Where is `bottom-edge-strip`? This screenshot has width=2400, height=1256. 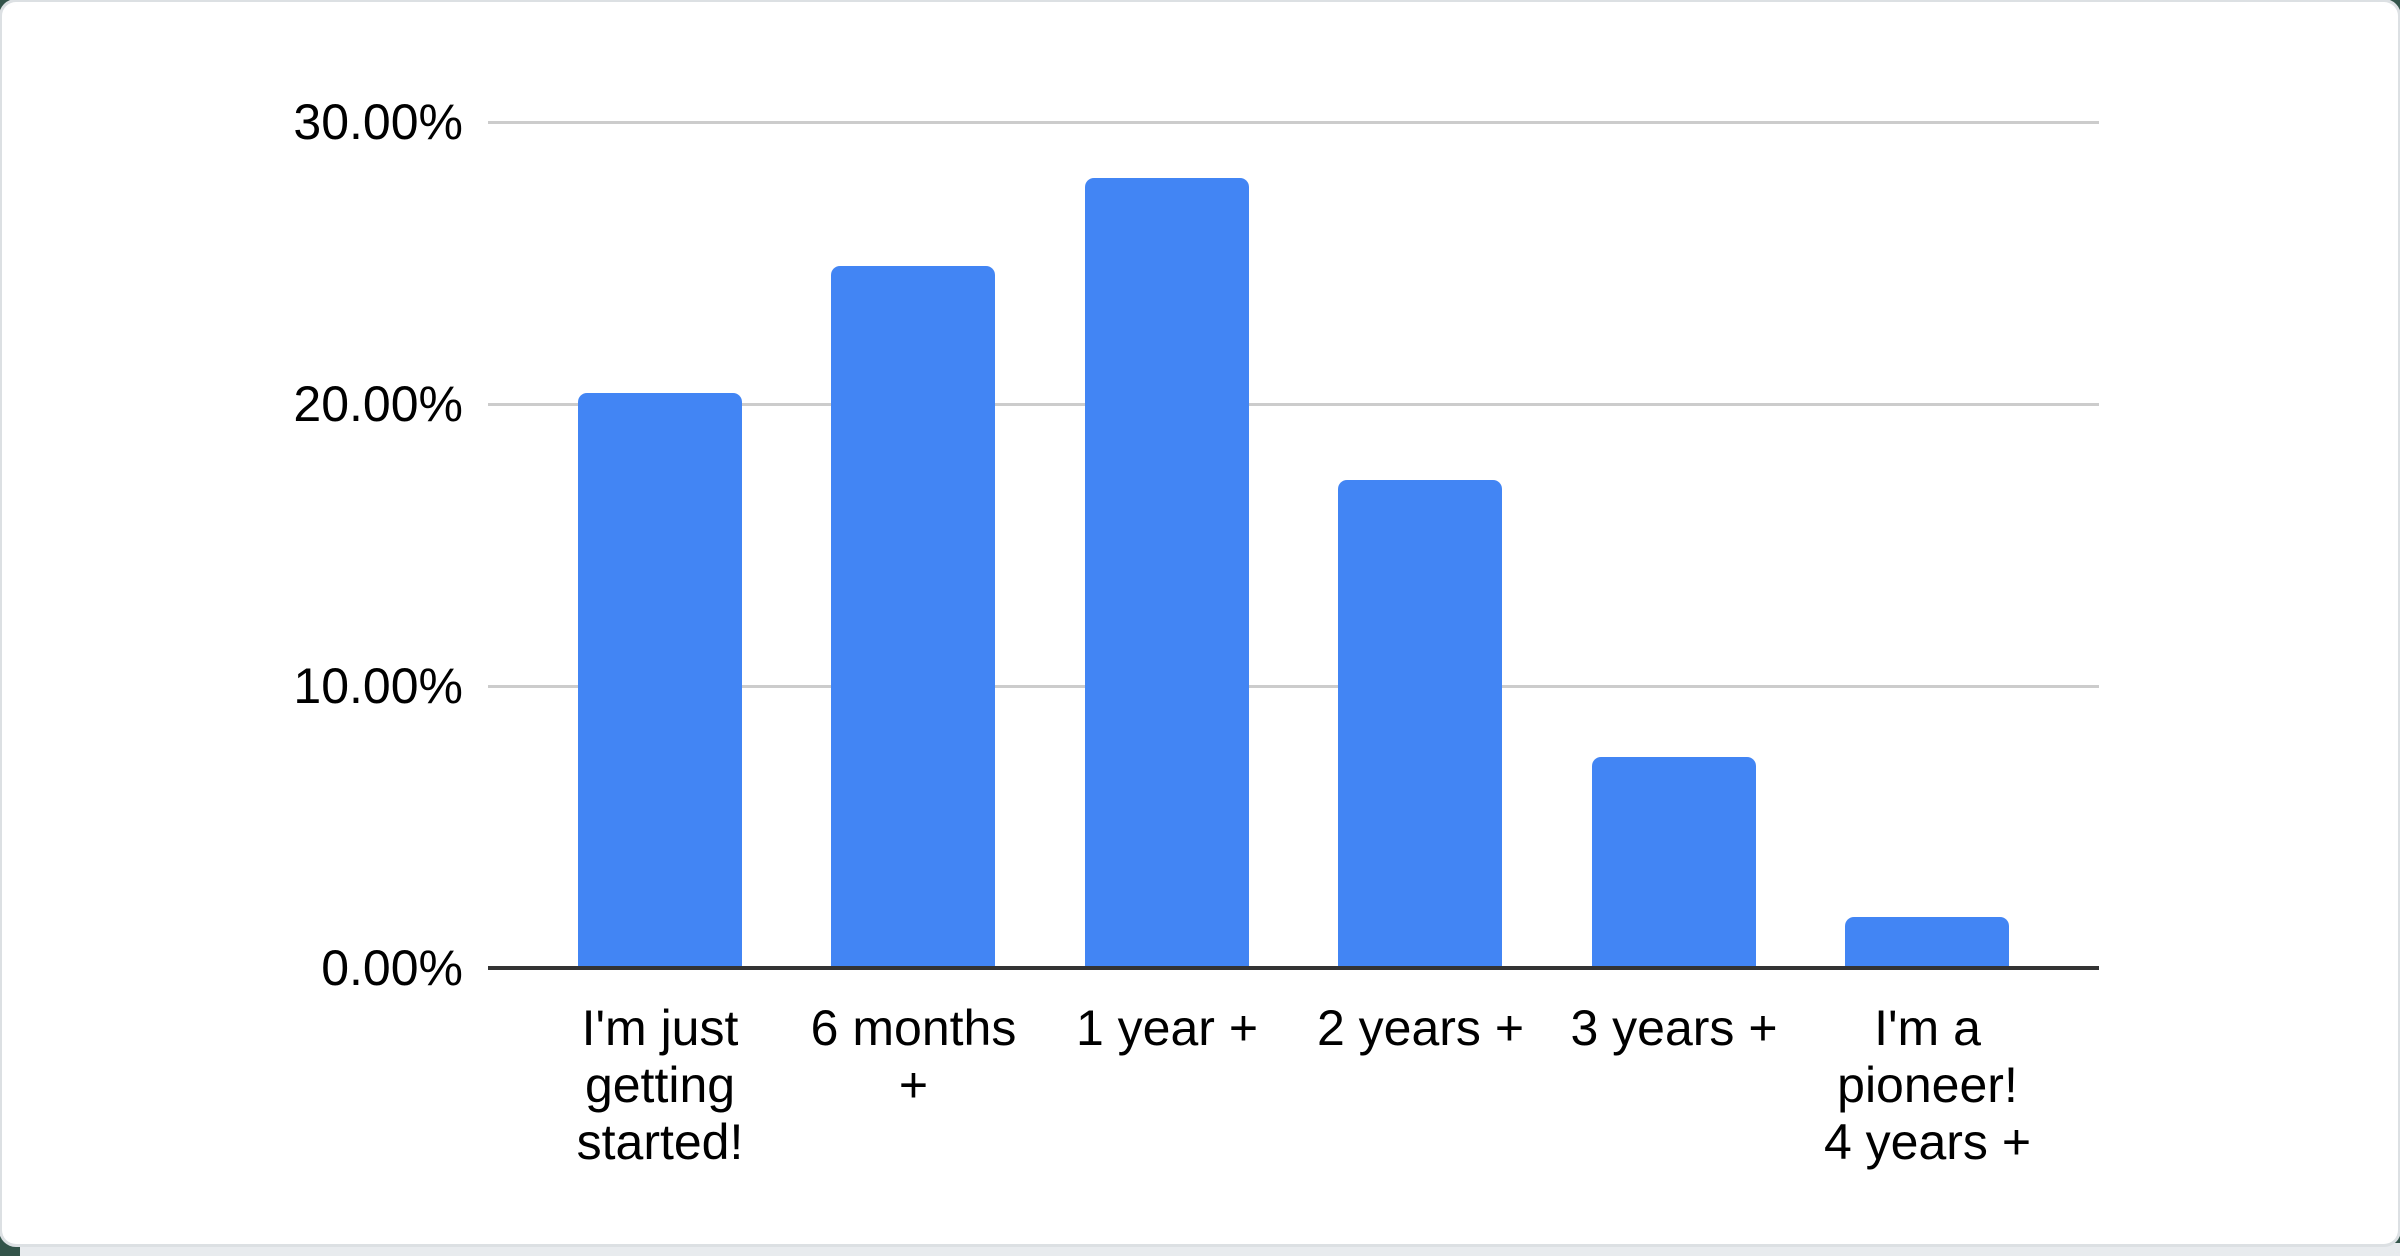
bottom-edge-strip is located at coordinates (1210, 1249).